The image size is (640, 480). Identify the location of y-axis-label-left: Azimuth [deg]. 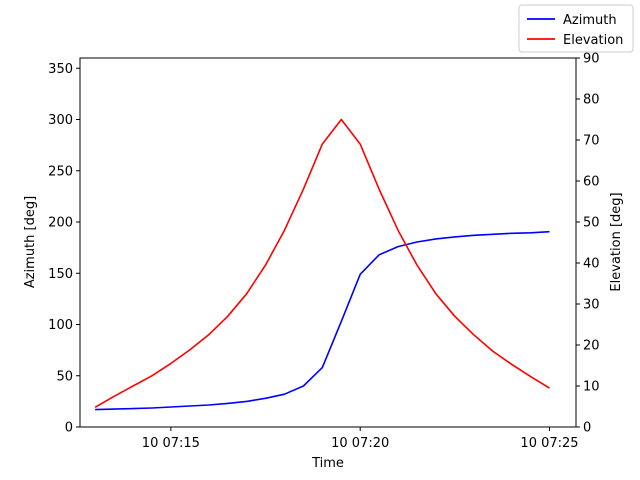
(30, 242).